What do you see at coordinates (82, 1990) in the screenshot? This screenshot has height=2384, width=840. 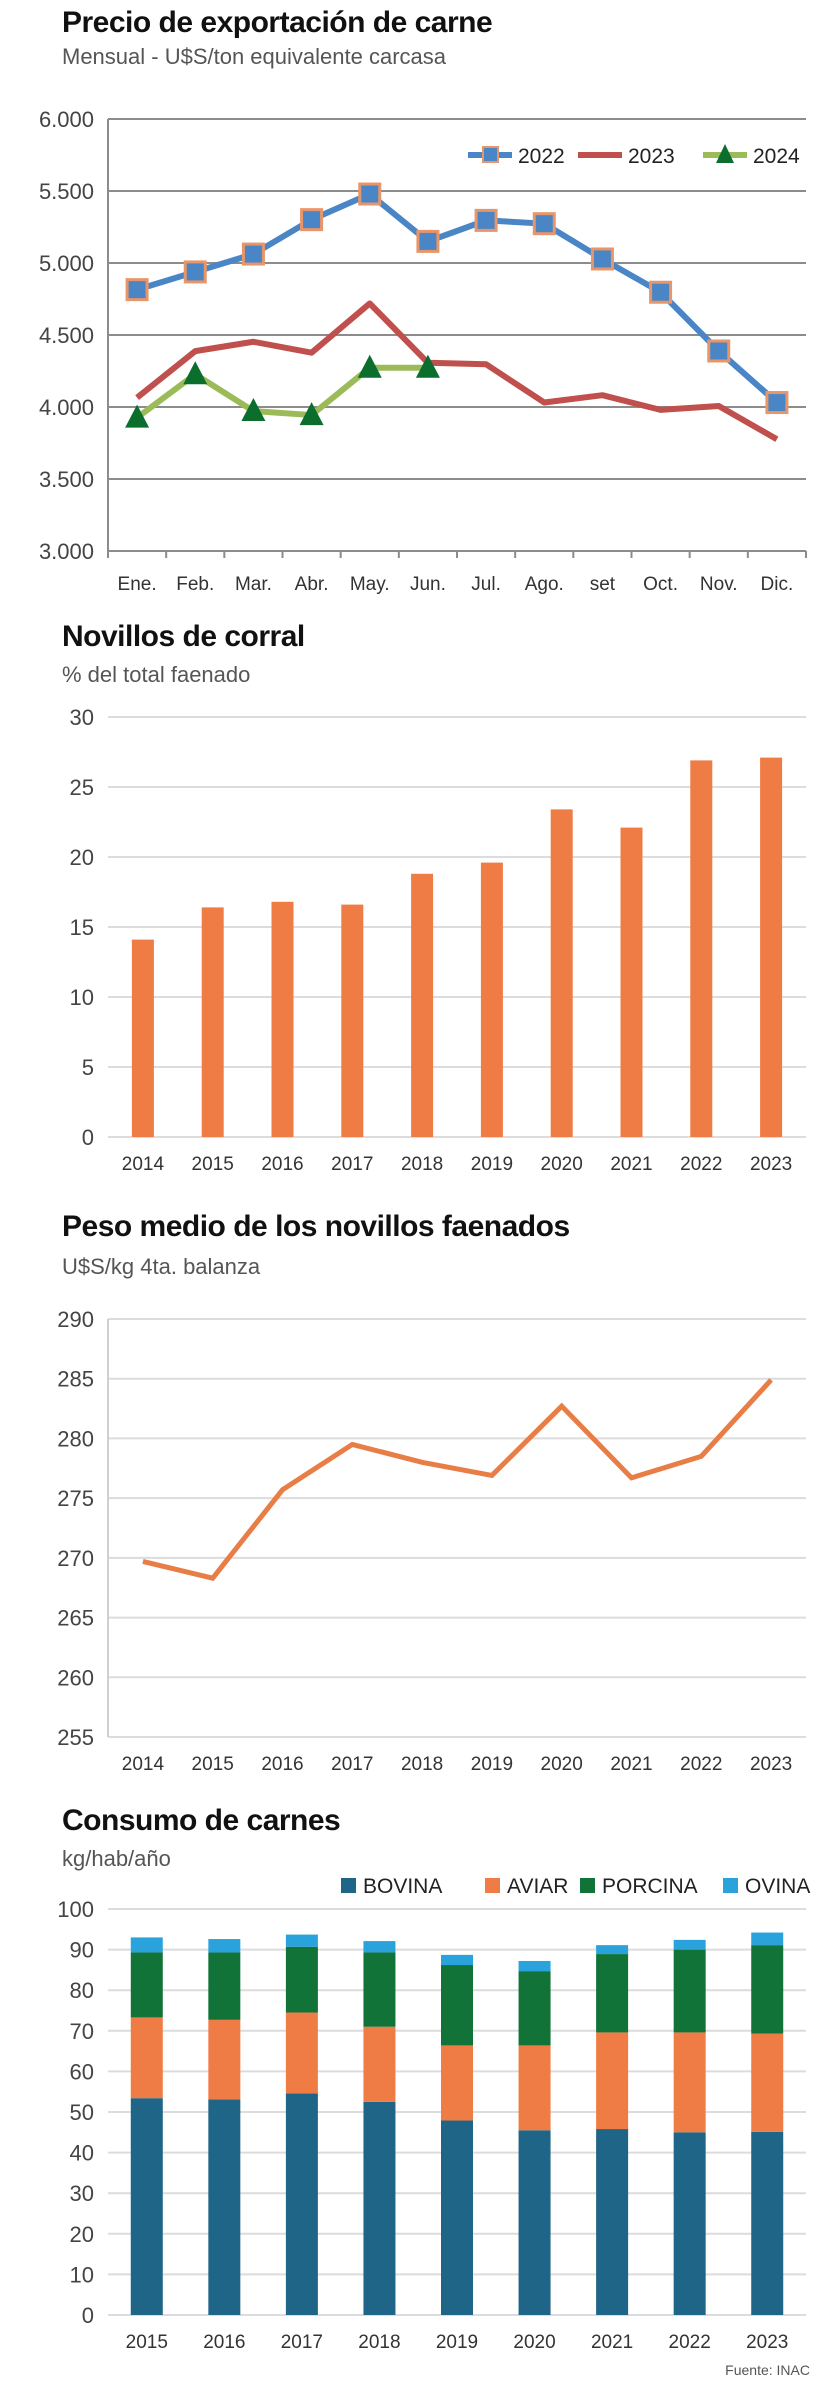 I see `y-tick-label: 80` at bounding box center [82, 1990].